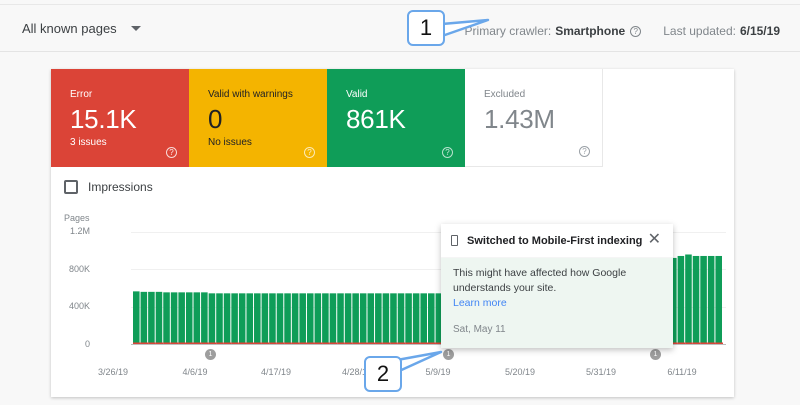 The height and width of the screenshot is (405, 800). Describe the element at coordinates (87, 344) in the screenshot. I see `y-tick: 0` at that location.